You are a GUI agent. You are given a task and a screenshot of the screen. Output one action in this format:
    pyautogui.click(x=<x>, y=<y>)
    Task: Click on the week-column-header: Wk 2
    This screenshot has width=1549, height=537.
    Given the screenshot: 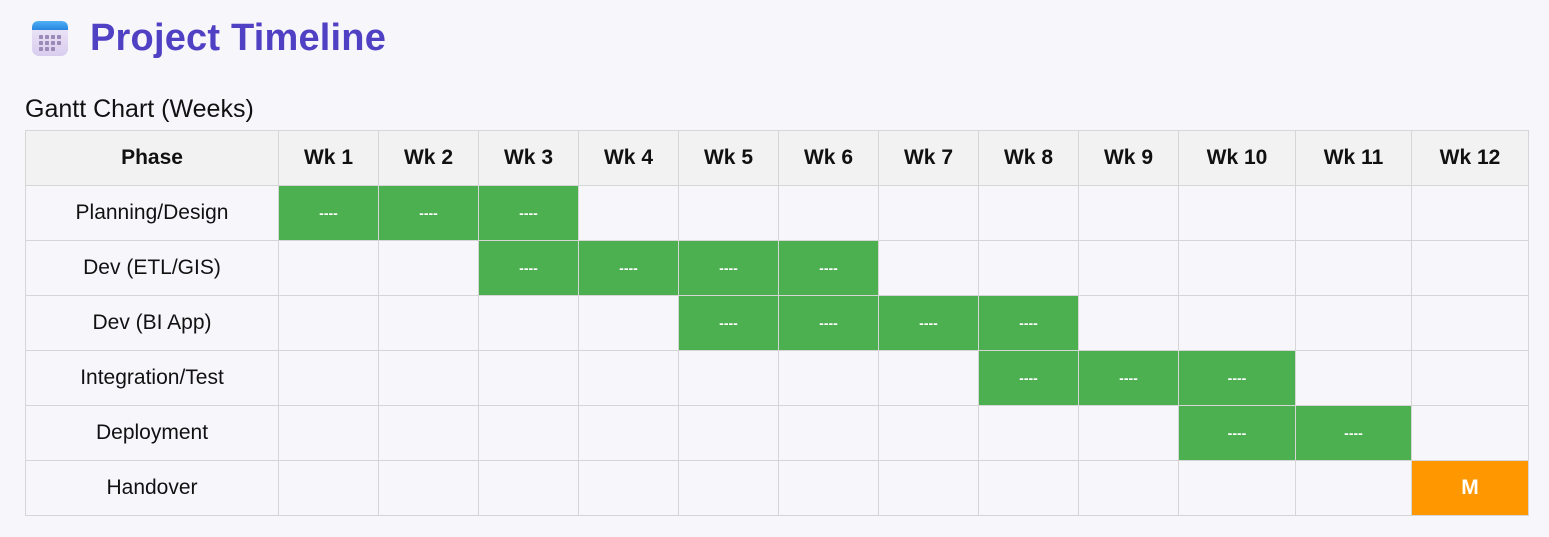 What is the action you would take?
    pyautogui.click(x=428, y=158)
    